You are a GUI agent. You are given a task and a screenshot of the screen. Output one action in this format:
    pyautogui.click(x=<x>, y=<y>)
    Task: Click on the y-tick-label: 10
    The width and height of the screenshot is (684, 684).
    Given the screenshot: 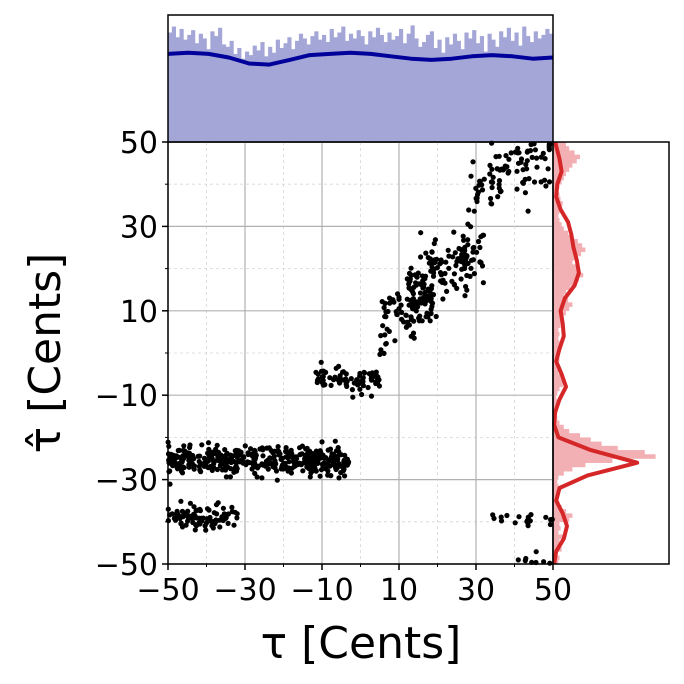 What is the action you would take?
    pyautogui.click(x=139, y=312)
    